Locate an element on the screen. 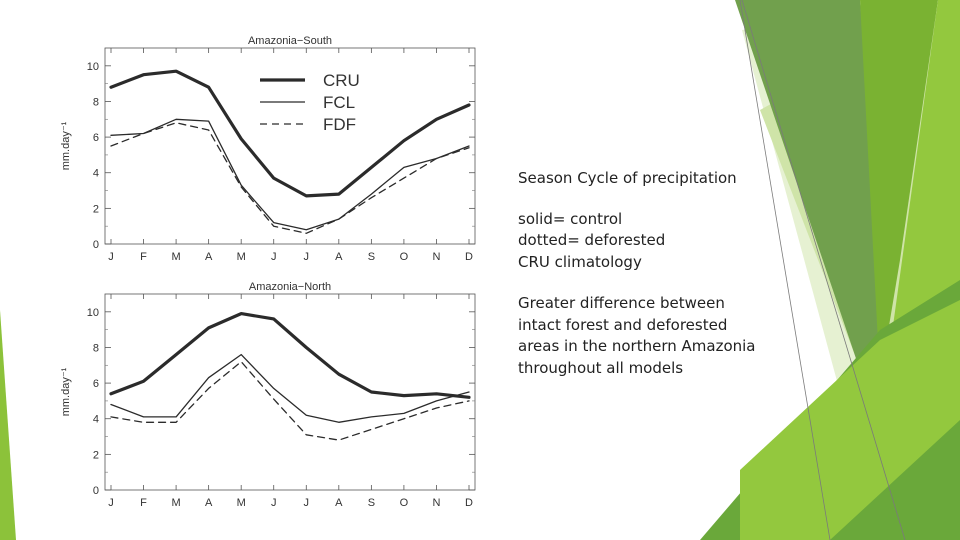 The image size is (960, 540). note-solid: solid= control is located at coordinates (570, 218).